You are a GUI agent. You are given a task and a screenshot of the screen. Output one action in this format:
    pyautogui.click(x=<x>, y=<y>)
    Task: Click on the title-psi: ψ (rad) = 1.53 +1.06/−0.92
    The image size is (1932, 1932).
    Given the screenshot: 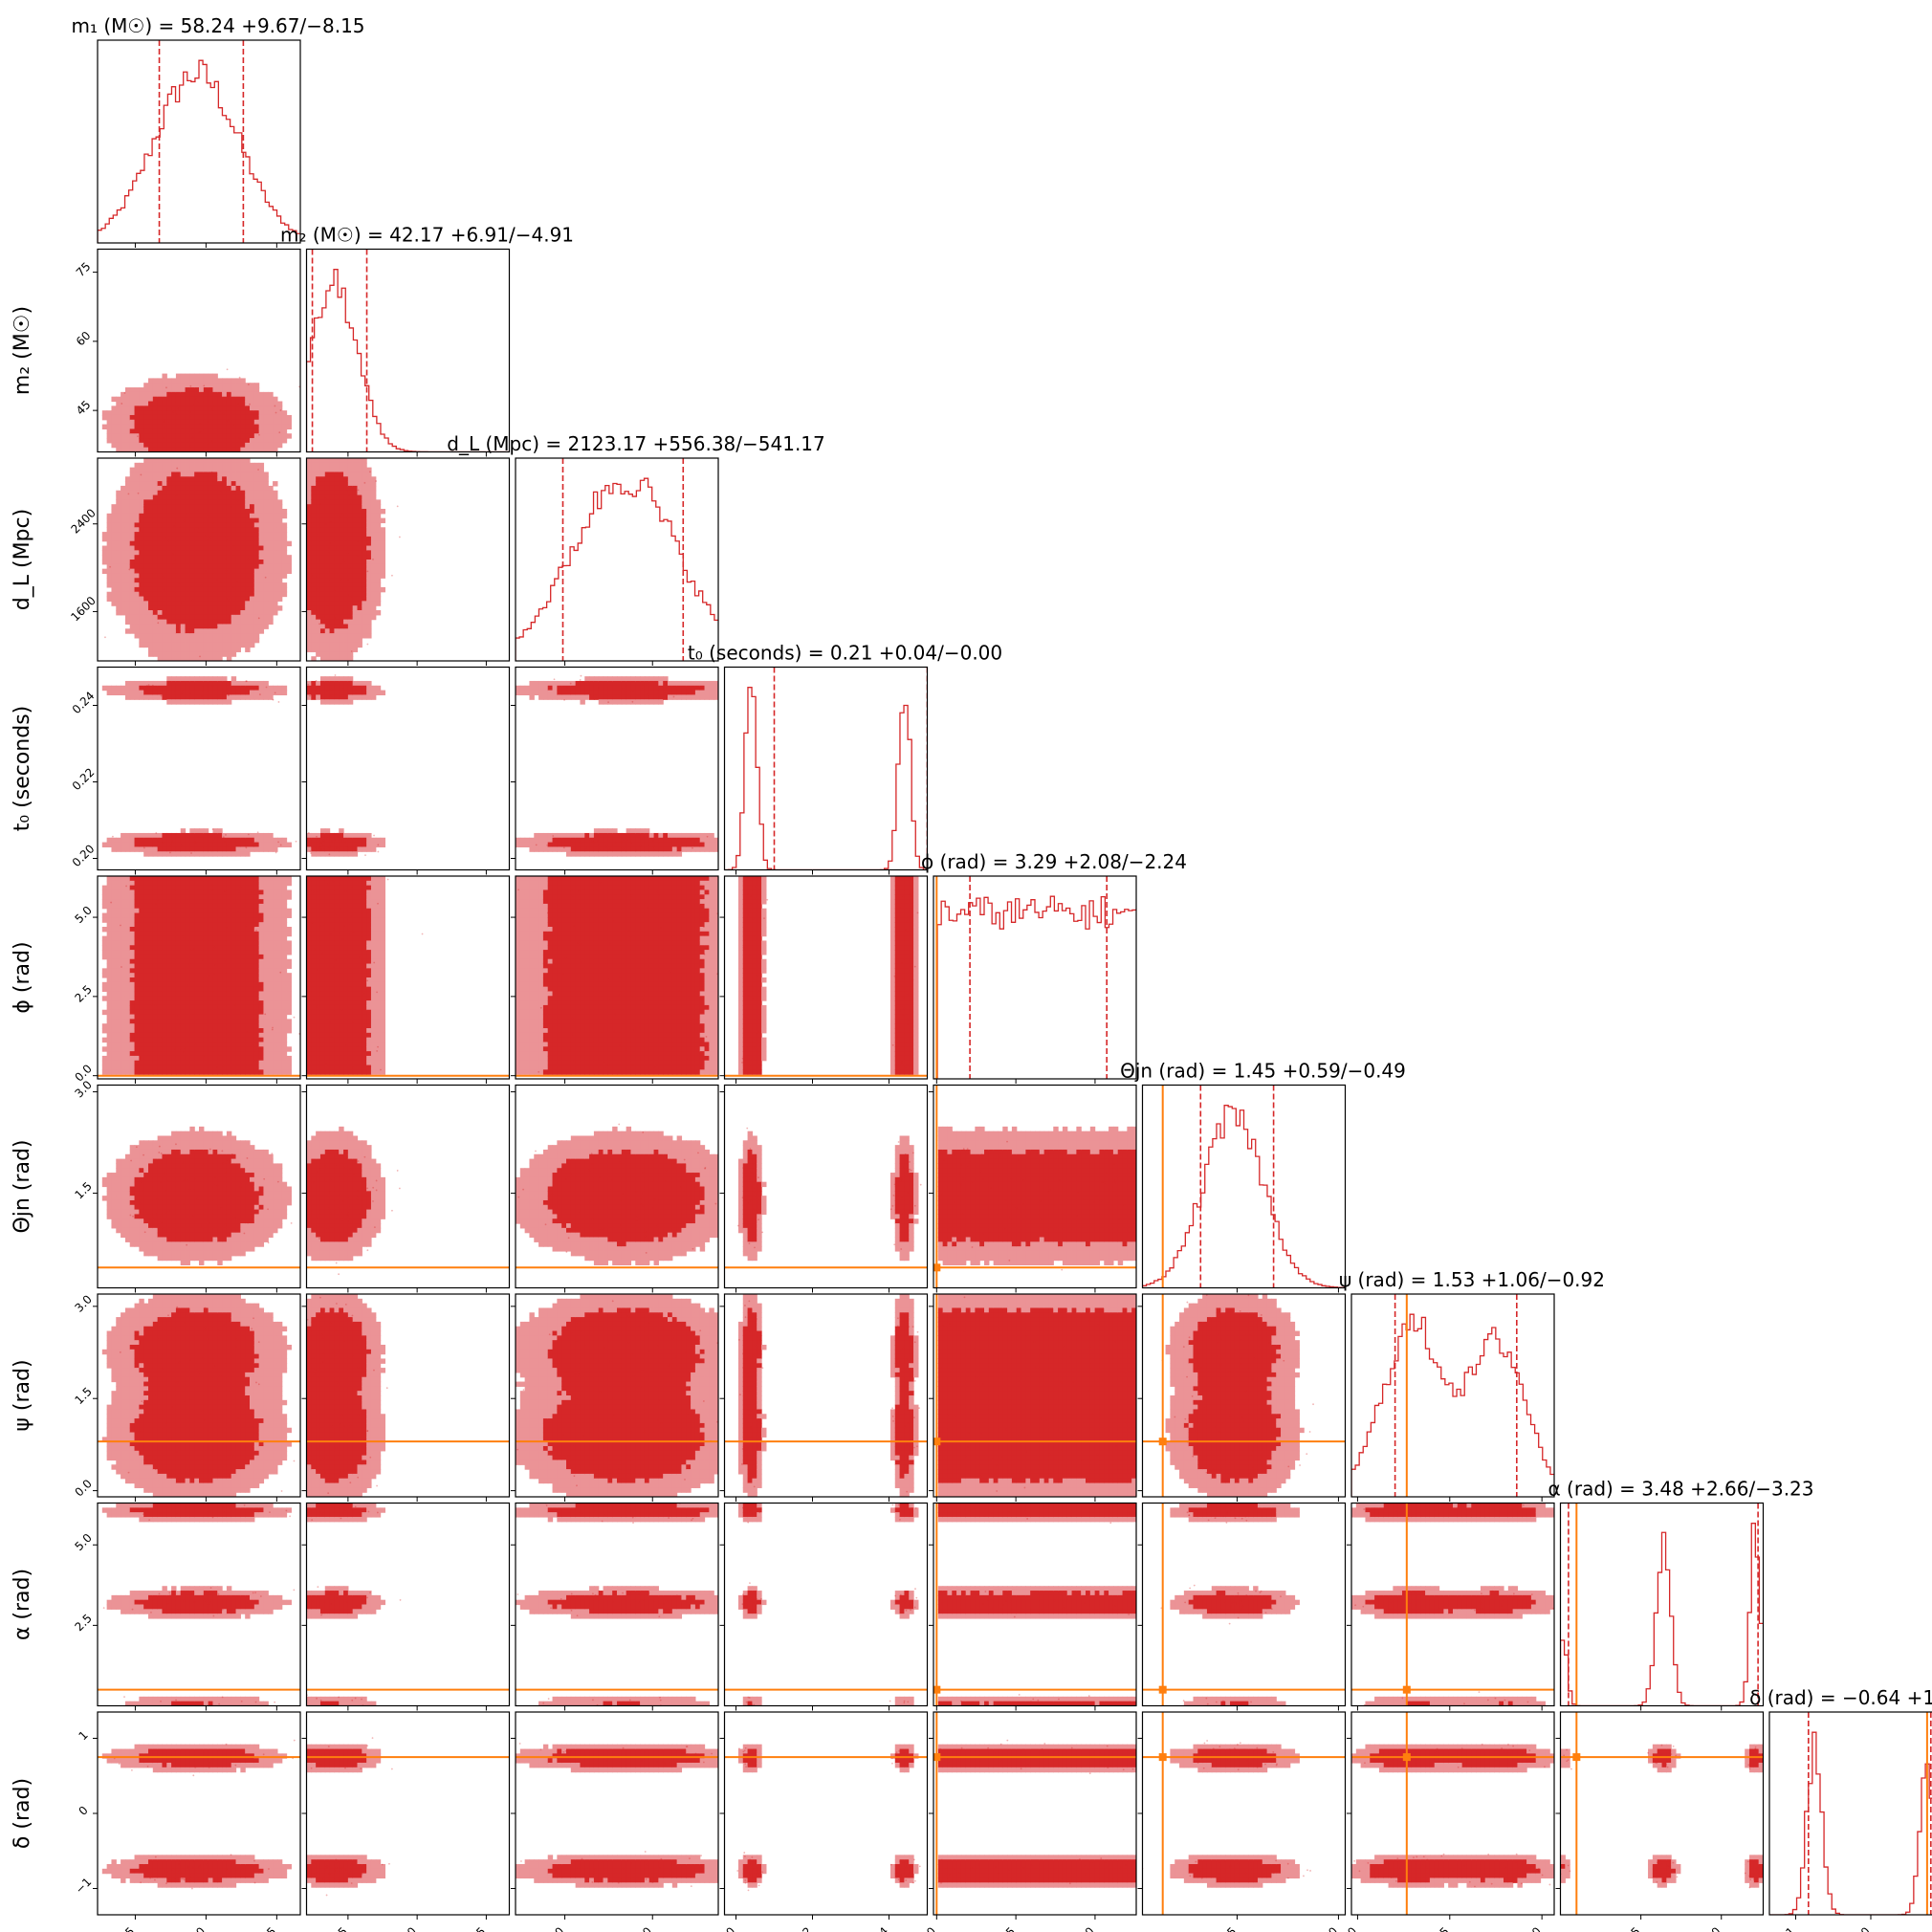 What is the action you would take?
    pyautogui.click(x=1472, y=1279)
    